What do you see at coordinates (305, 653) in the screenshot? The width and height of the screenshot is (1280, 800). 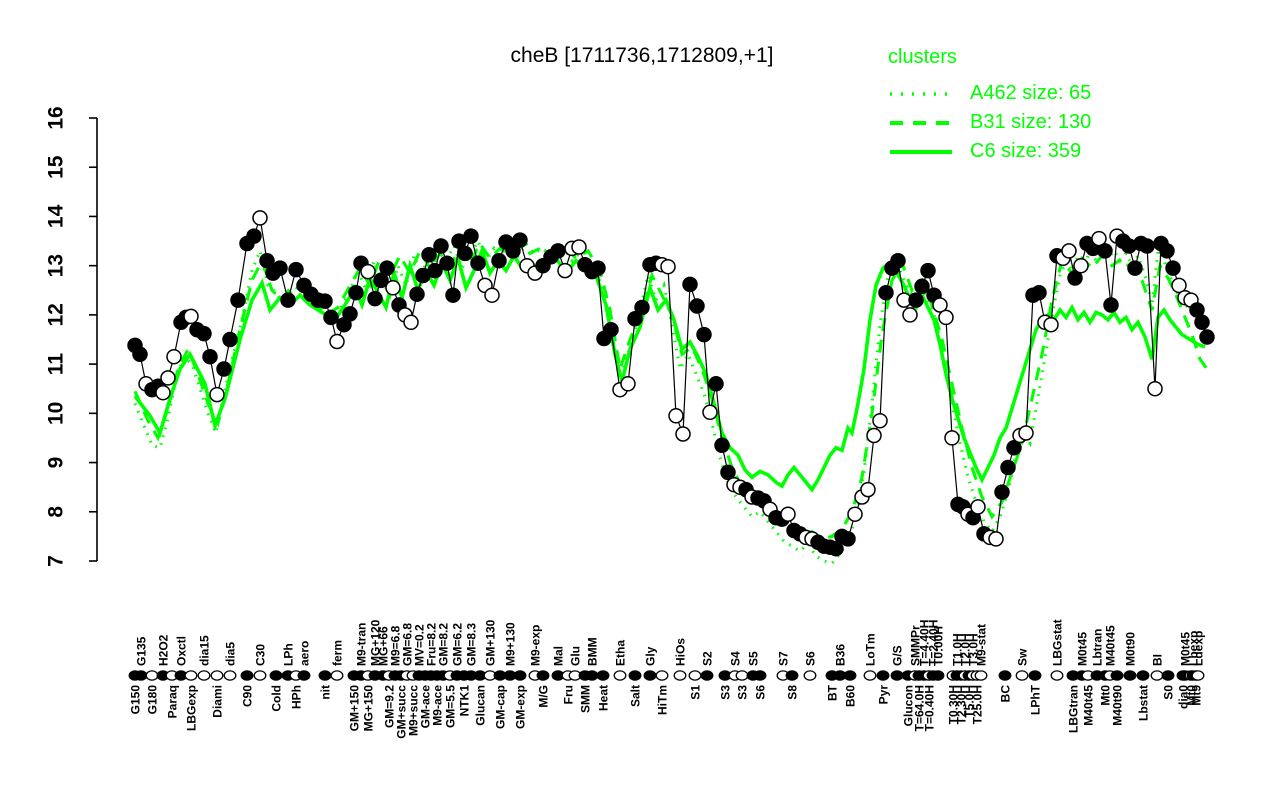 I see `condition-label: aero` at bounding box center [305, 653].